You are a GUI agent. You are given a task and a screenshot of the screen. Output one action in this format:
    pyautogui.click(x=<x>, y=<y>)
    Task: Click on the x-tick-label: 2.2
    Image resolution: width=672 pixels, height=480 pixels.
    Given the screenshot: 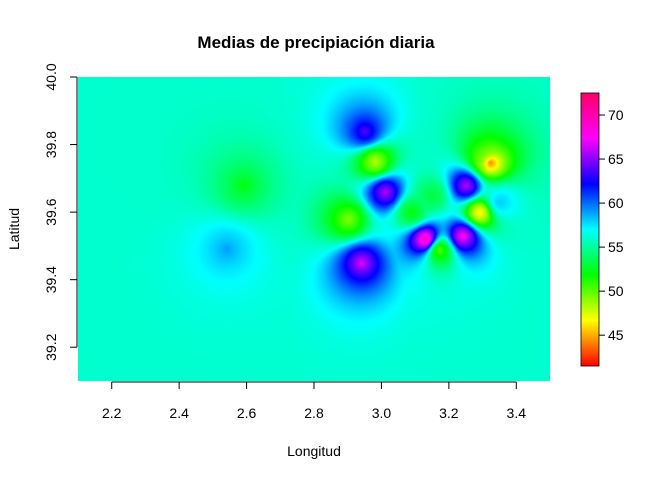 What is the action you would take?
    pyautogui.click(x=112, y=413)
    